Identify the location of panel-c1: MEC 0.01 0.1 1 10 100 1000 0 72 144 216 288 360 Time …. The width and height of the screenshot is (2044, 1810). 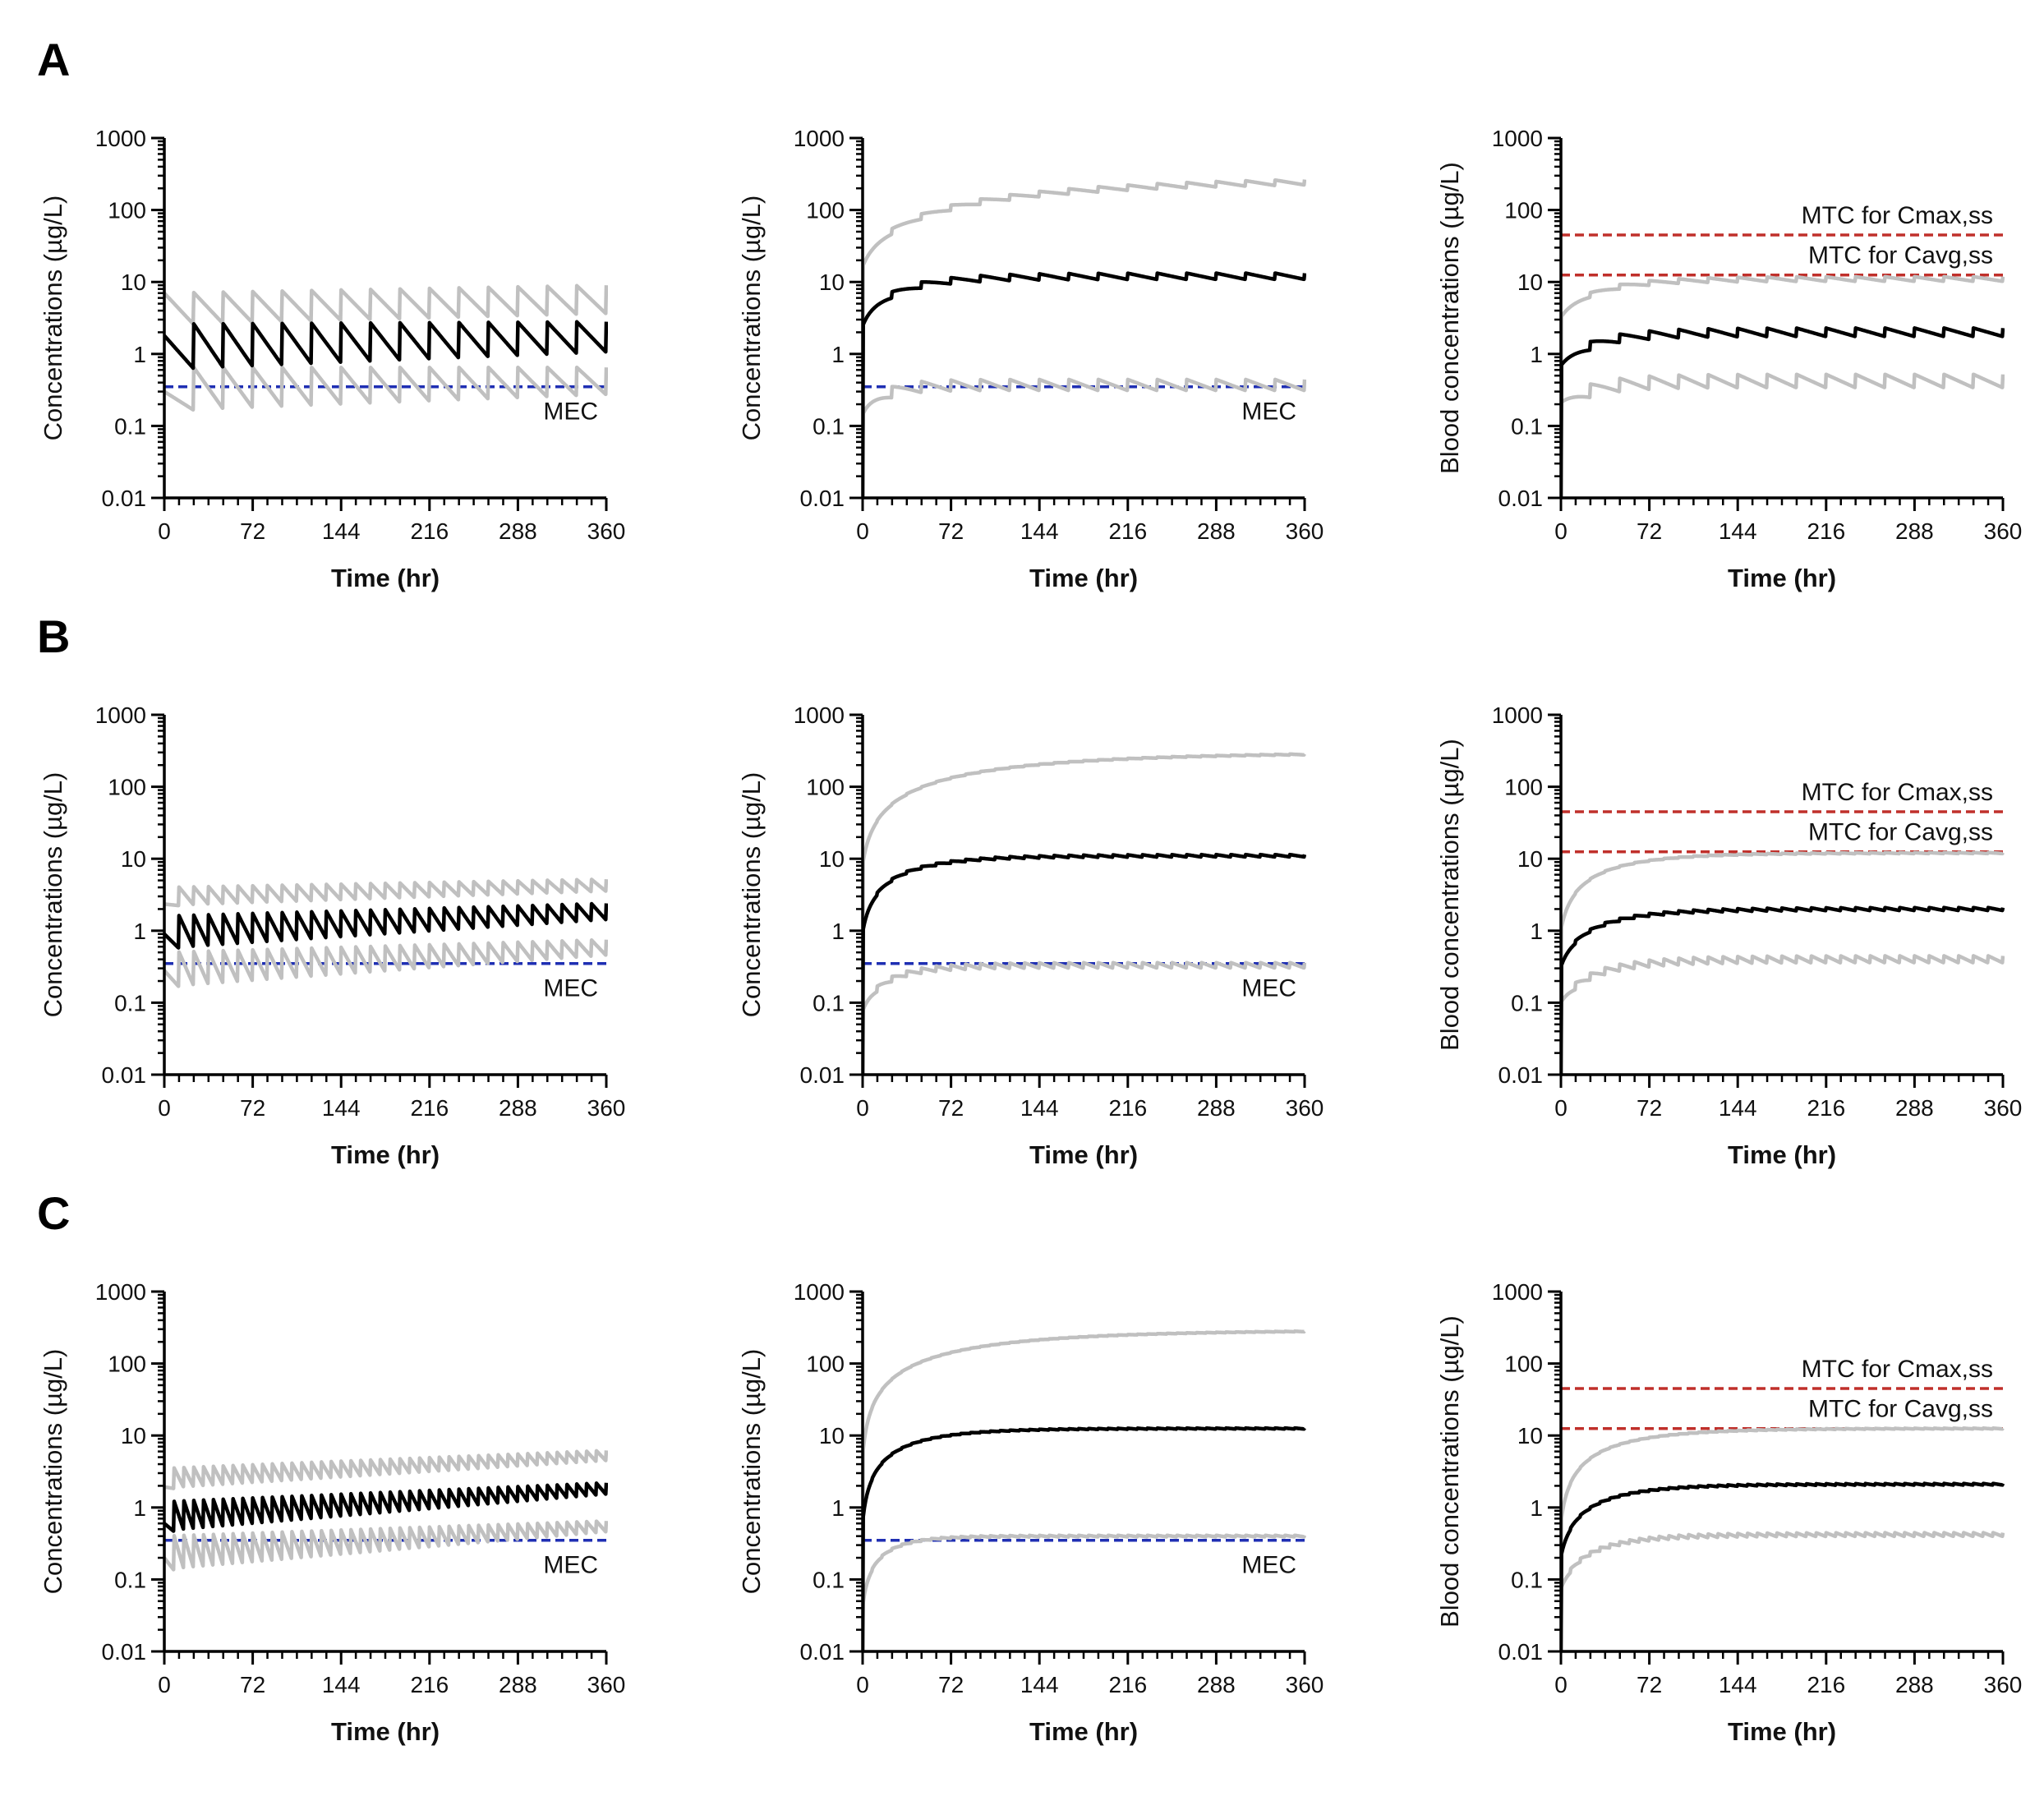
(332, 1512).